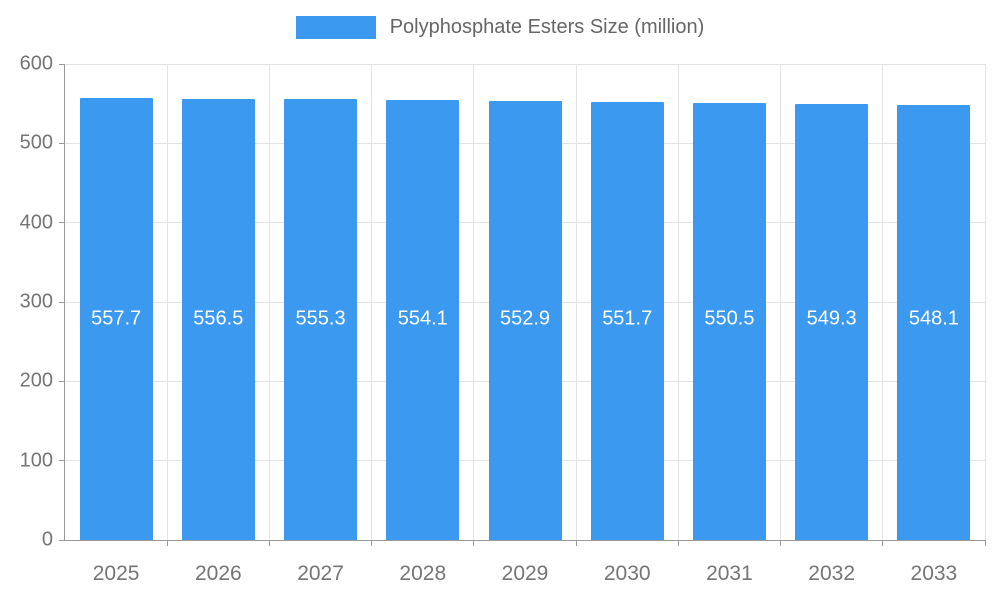 The width and height of the screenshot is (1000, 600). I want to click on bar-value-label: 555.3, so click(320, 318).